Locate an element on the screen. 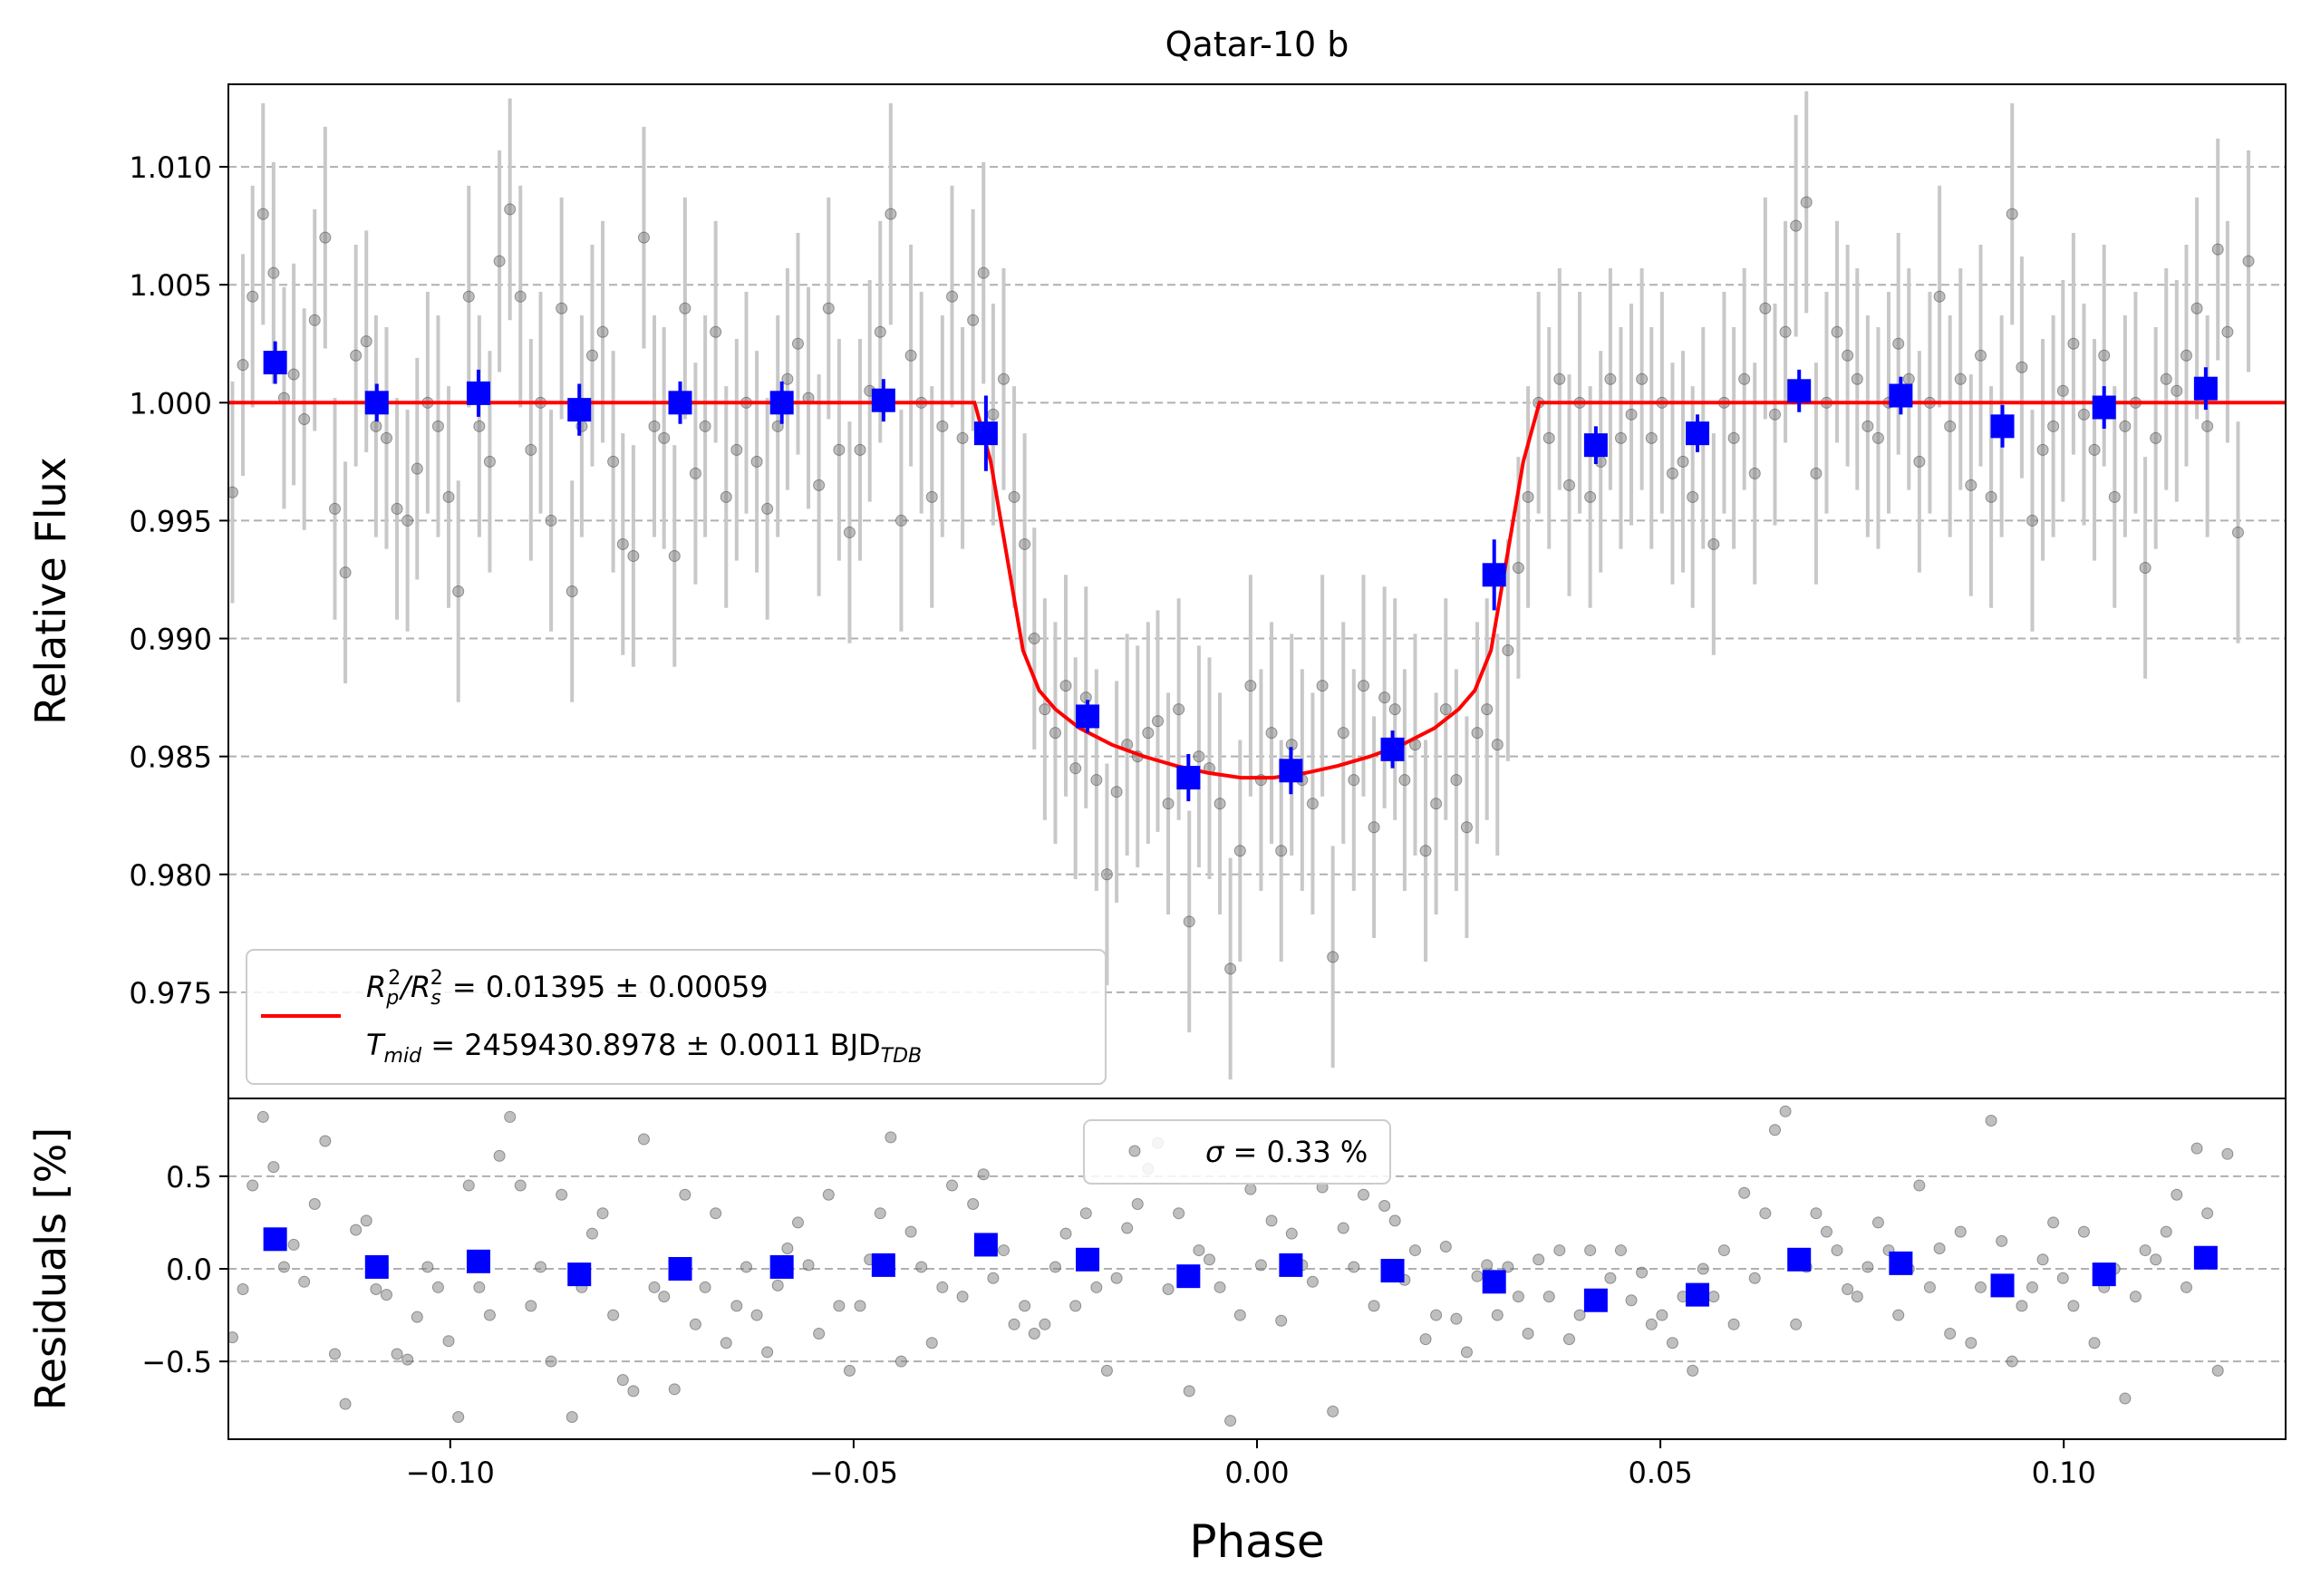  flux-y-label: Relative Flux is located at coordinates (50, 591).